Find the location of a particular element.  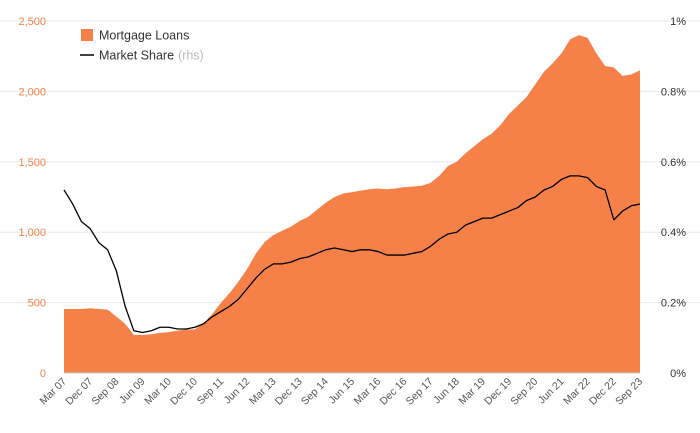

right-tick-label-4: 0.8% is located at coordinates (673, 92).